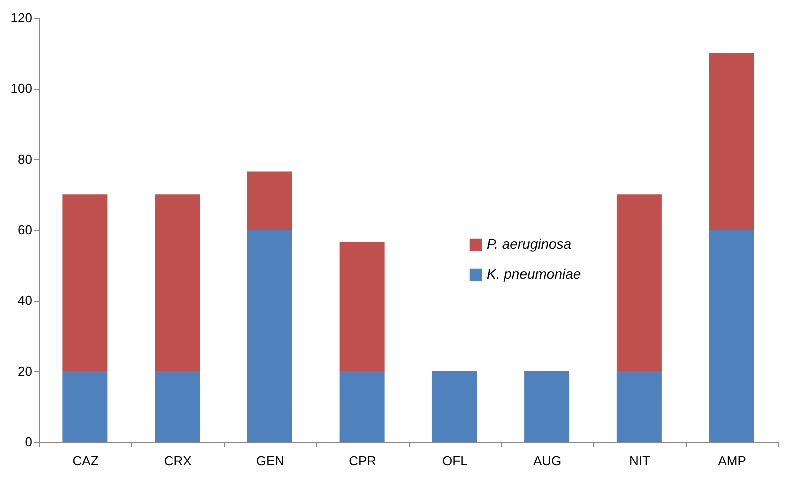  What do you see at coordinates (25, 300) in the screenshot?
I see `y-tick-label: 40` at bounding box center [25, 300].